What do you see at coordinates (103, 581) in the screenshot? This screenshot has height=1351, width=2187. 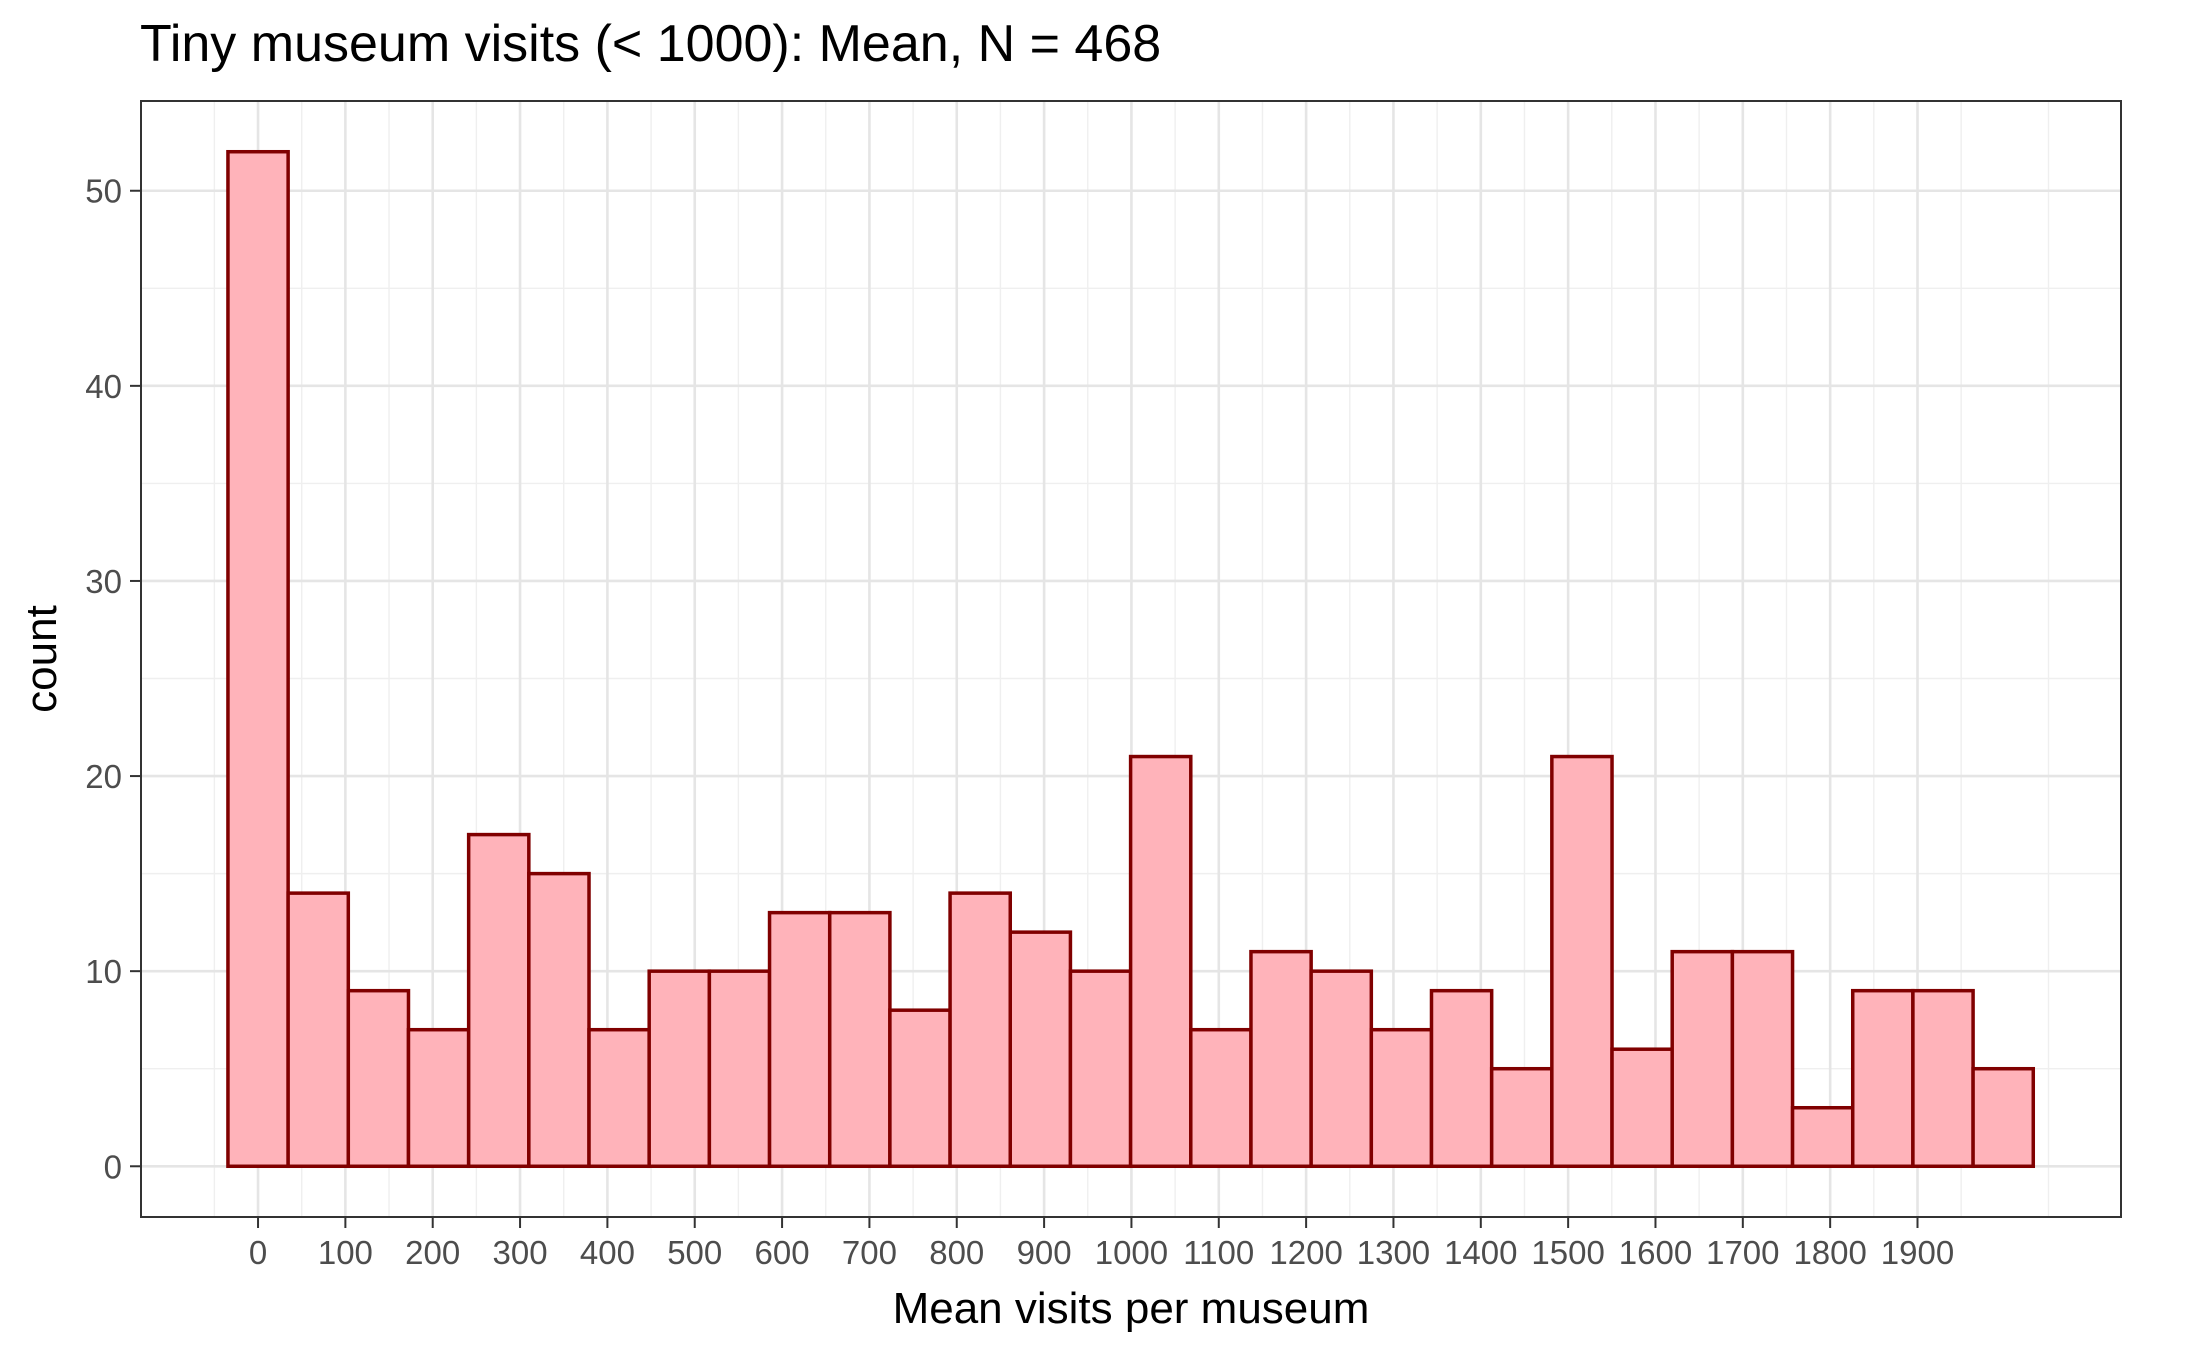 I see `y-tick-label: 30` at bounding box center [103, 581].